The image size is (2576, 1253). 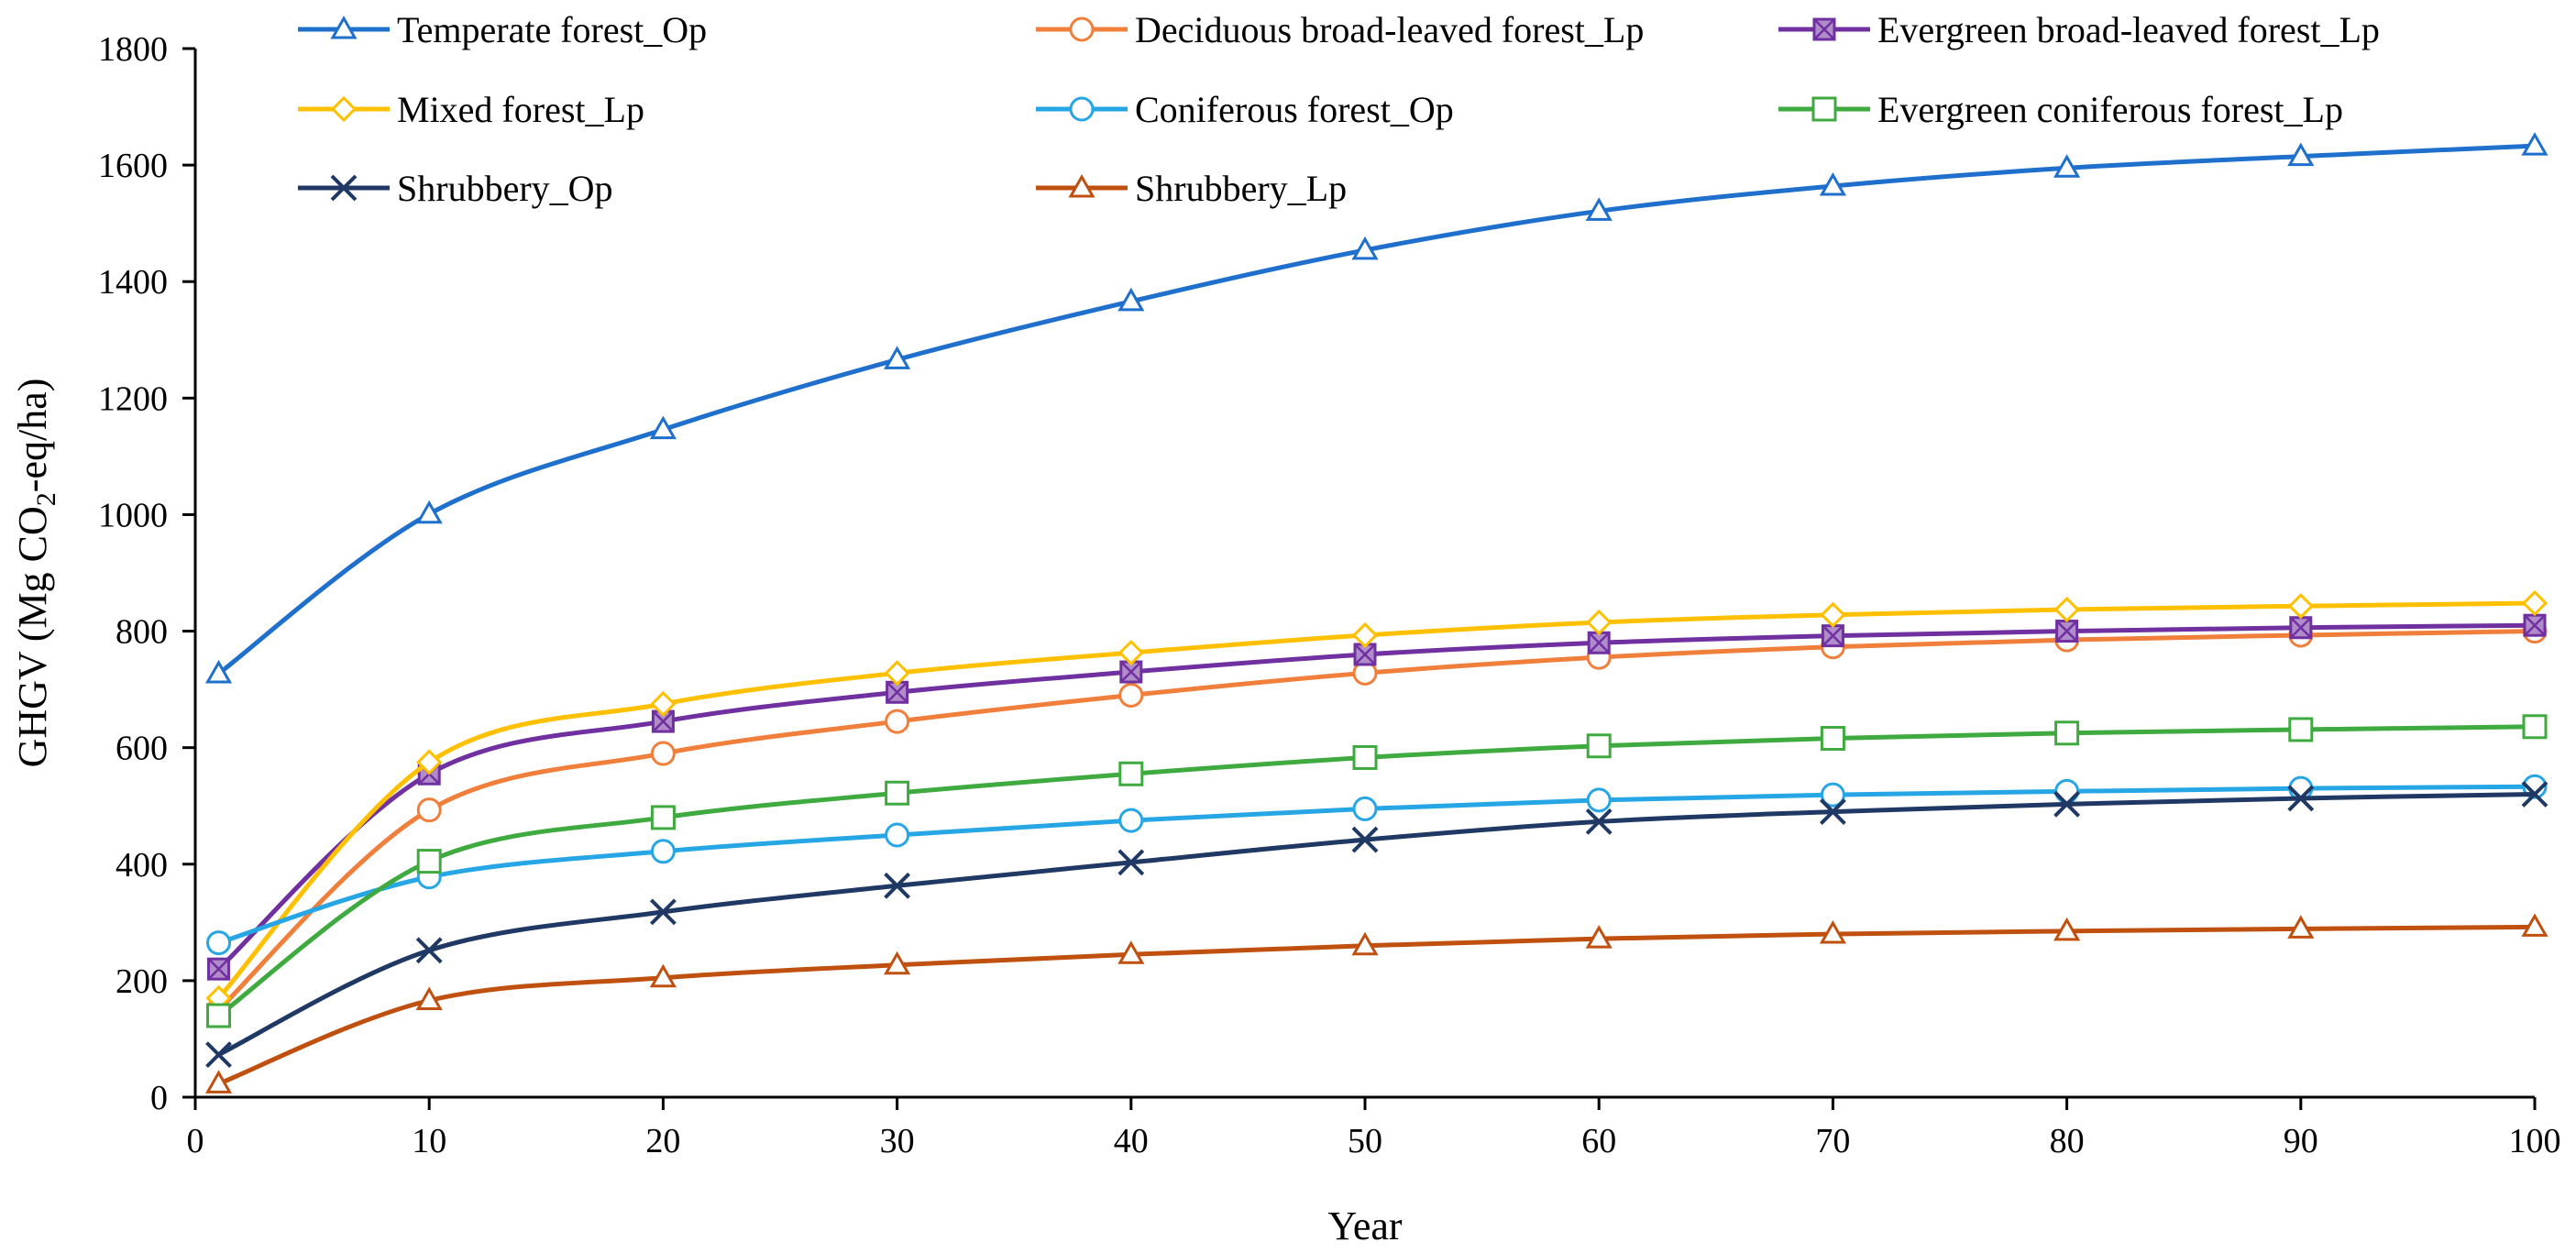 I want to click on y-tick-label: 1600, so click(x=133, y=166).